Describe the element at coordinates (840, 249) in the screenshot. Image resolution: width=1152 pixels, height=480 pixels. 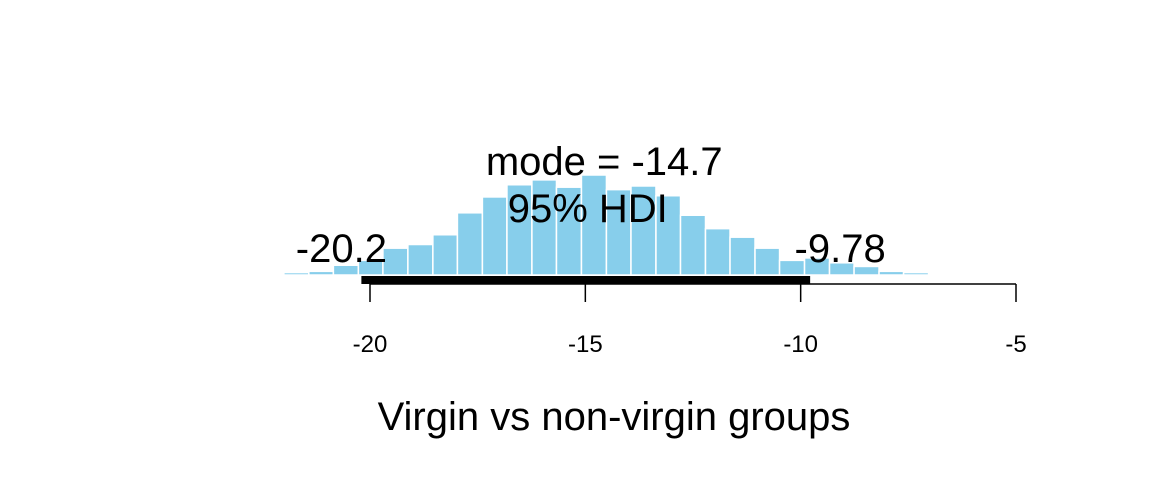
I see `hdi-high-label: -9.78` at that location.